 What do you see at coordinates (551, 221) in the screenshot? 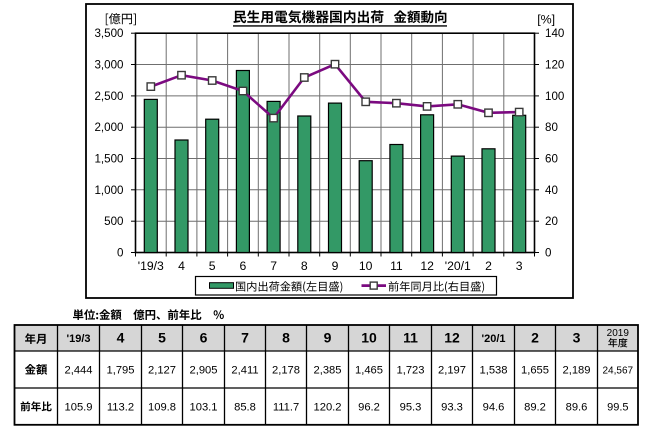
I see `svg-text: 20` at bounding box center [551, 221].